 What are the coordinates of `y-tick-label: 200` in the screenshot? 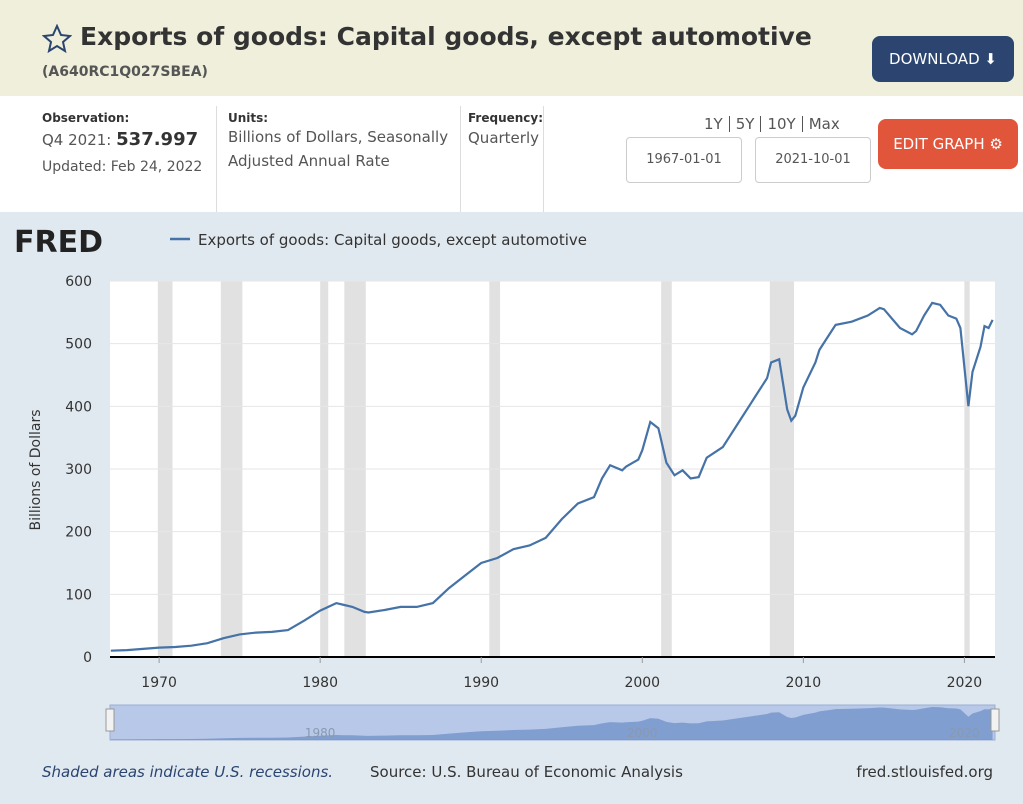 It's located at (78, 533).